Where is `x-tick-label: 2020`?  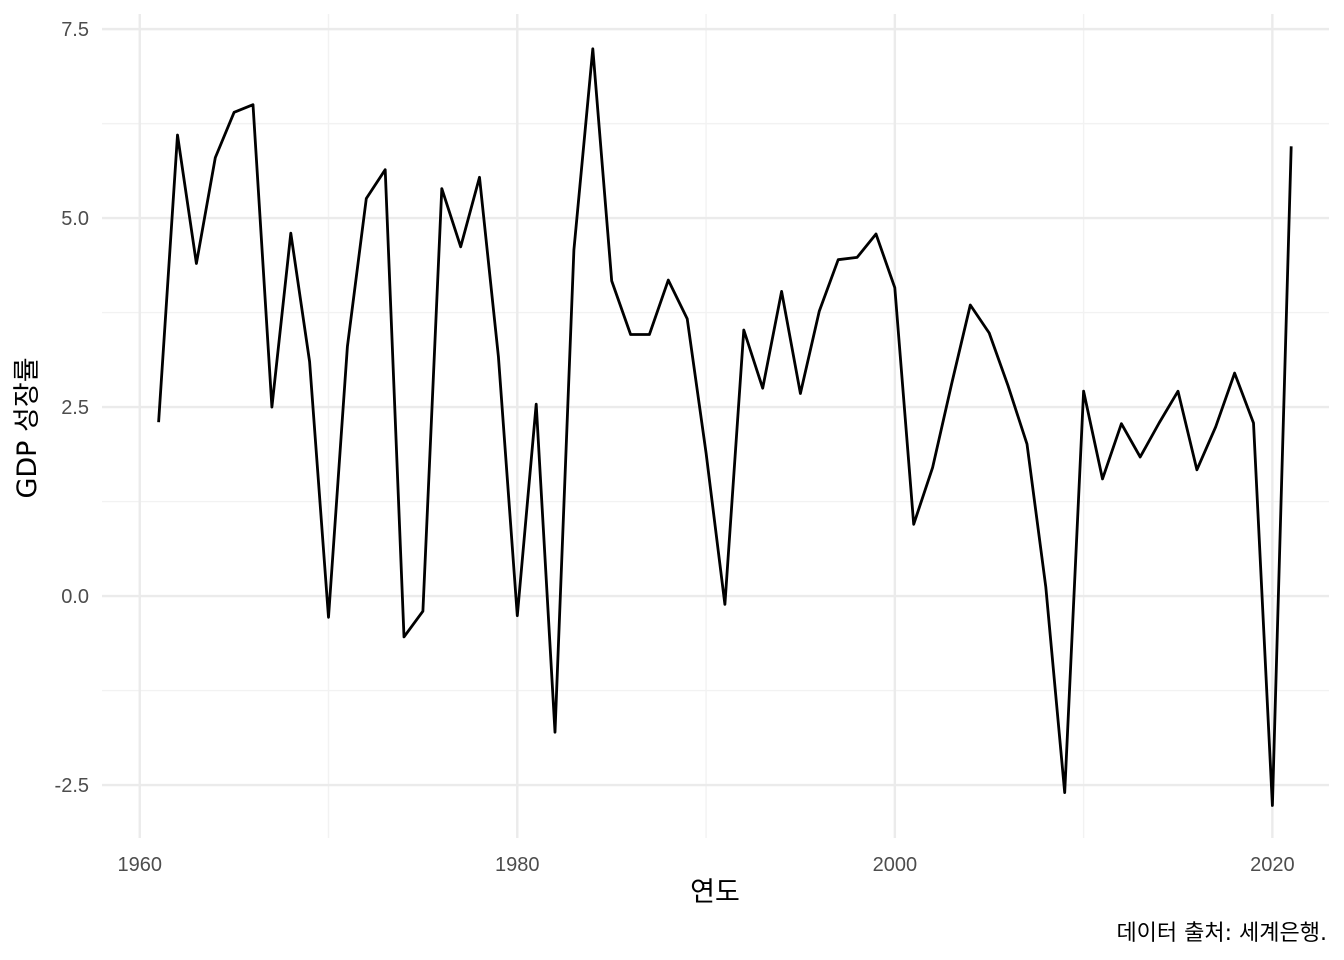
x-tick-label: 2020 is located at coordinates (1272, 865).